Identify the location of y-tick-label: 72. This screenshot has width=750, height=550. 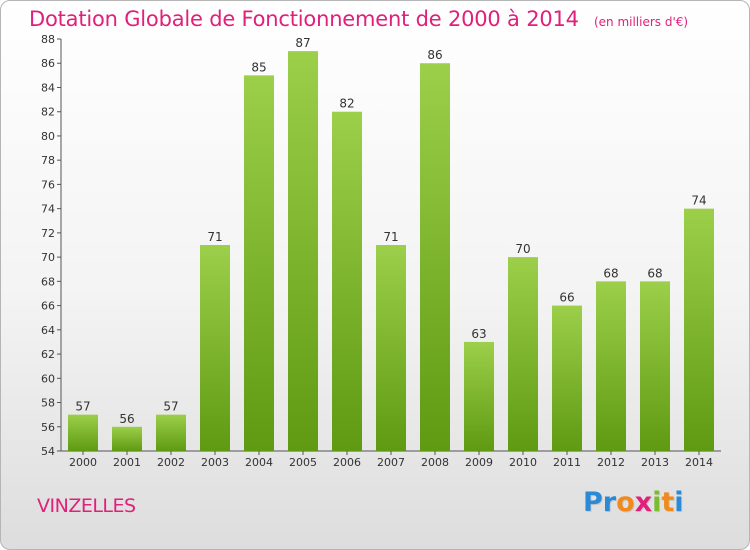
(48, 233).